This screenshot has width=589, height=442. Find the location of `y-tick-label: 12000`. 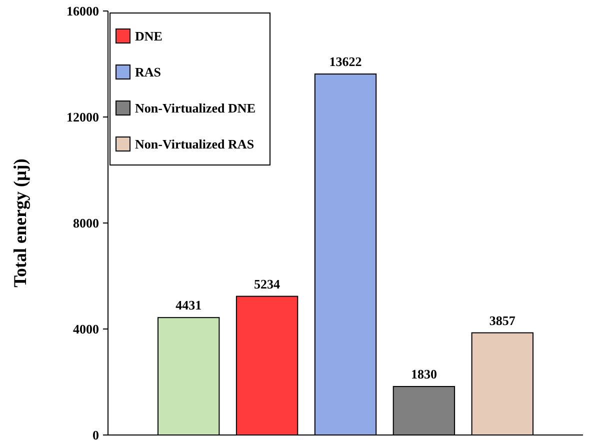

y-tick-label: 12000 is located at coordinates (82, 117).